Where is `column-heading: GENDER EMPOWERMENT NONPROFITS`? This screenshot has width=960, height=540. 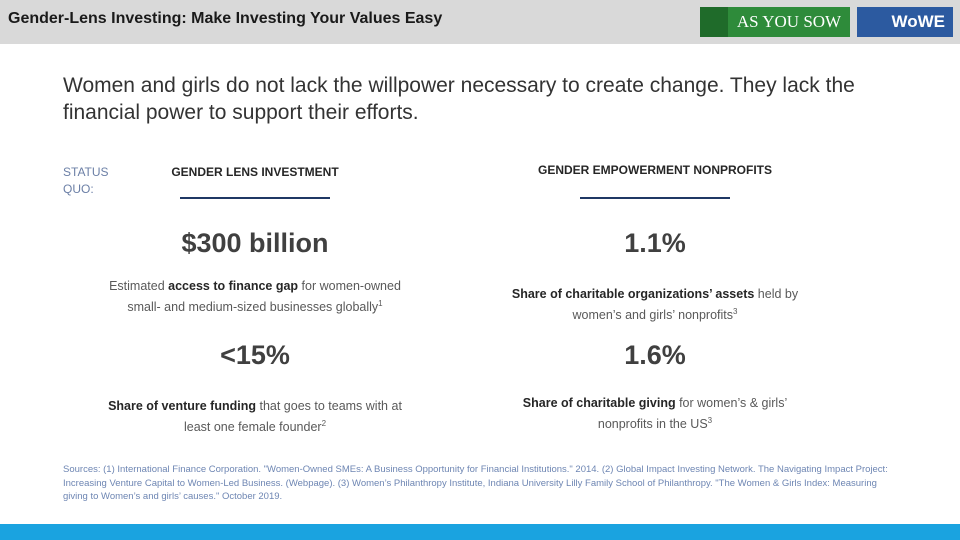 column-heading: GENDER EMPOWERMENT NONPROFITS is located at coordinates (654, 170).